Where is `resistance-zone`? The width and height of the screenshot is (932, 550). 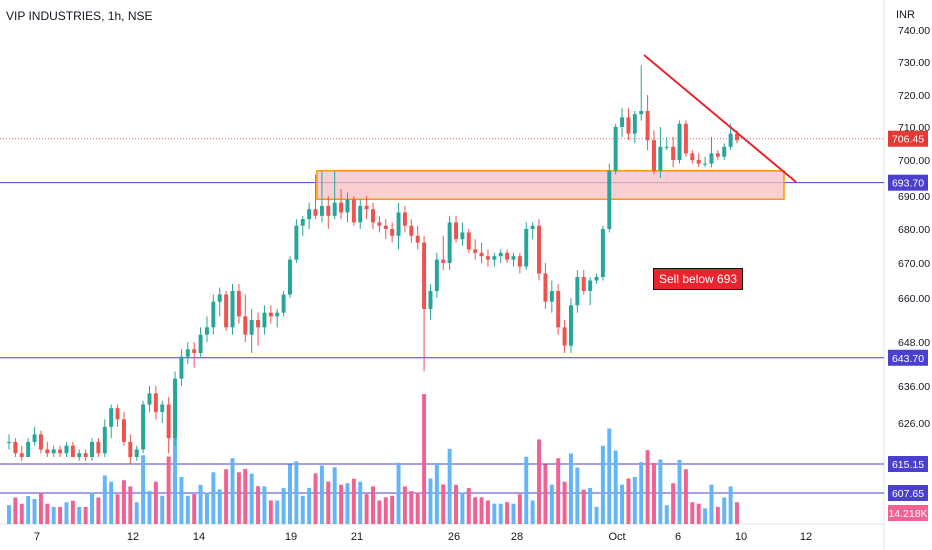 resistance-zone is located at coordinates (550, 185).